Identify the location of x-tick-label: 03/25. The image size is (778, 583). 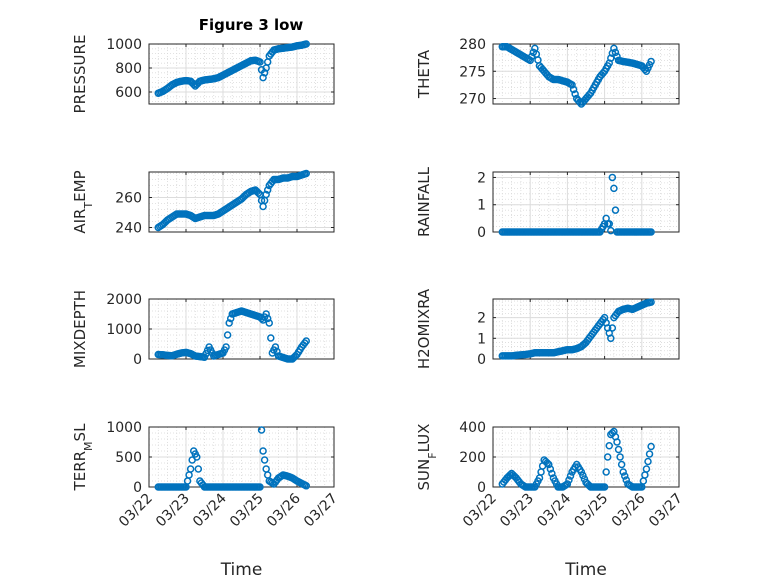
(592, 511).